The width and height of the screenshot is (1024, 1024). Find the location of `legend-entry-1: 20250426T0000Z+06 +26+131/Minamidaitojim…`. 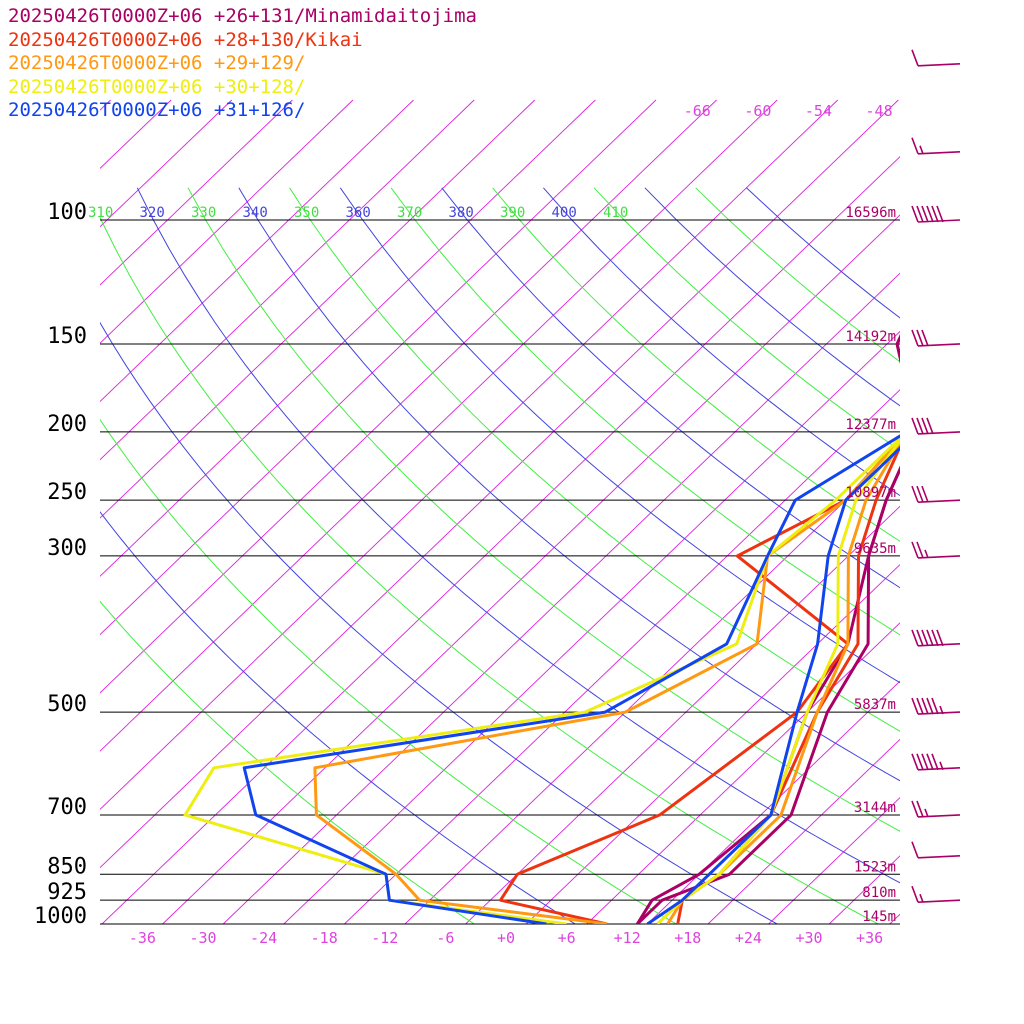

legend-entry-1: 20250426T0000Z+06 +26+131/Minamidaitojim… is located at coordinates (242, 16).